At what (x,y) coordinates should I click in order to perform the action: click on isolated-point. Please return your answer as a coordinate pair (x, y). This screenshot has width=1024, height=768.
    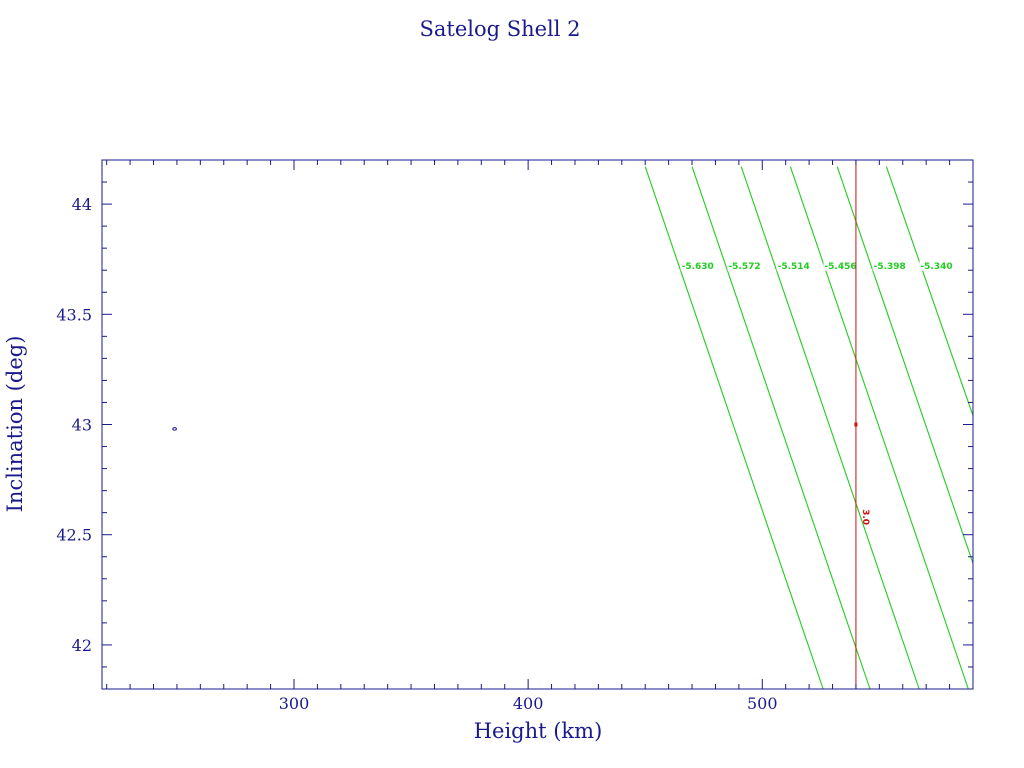
    Looking at the image, I should click on (174, 429).